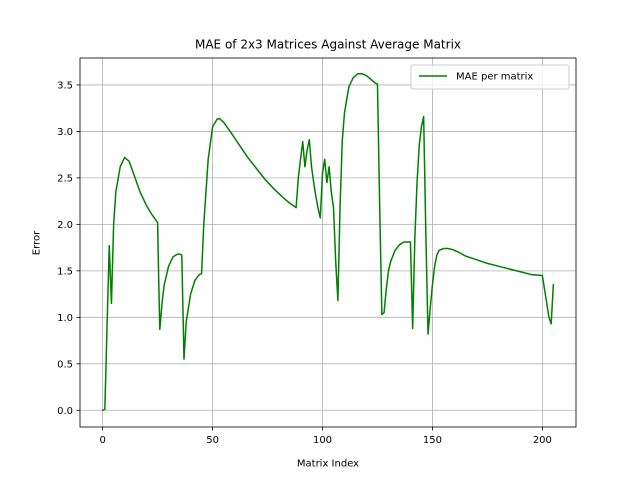 The height and width of the screenshot is (480, 640). Describe the element at coordinates (65, 132) in the screenshot. I see `y-tick-label: 3.0` at that location.